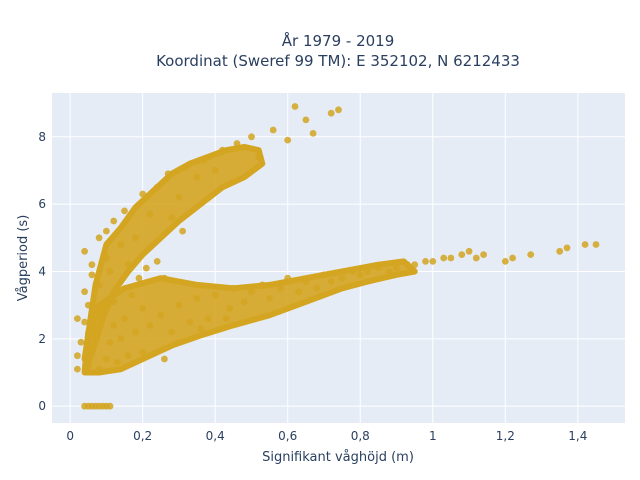 This screenshot has height=480, width=640. I want to click on x-tick-label: 1,4, so click(577, 436).